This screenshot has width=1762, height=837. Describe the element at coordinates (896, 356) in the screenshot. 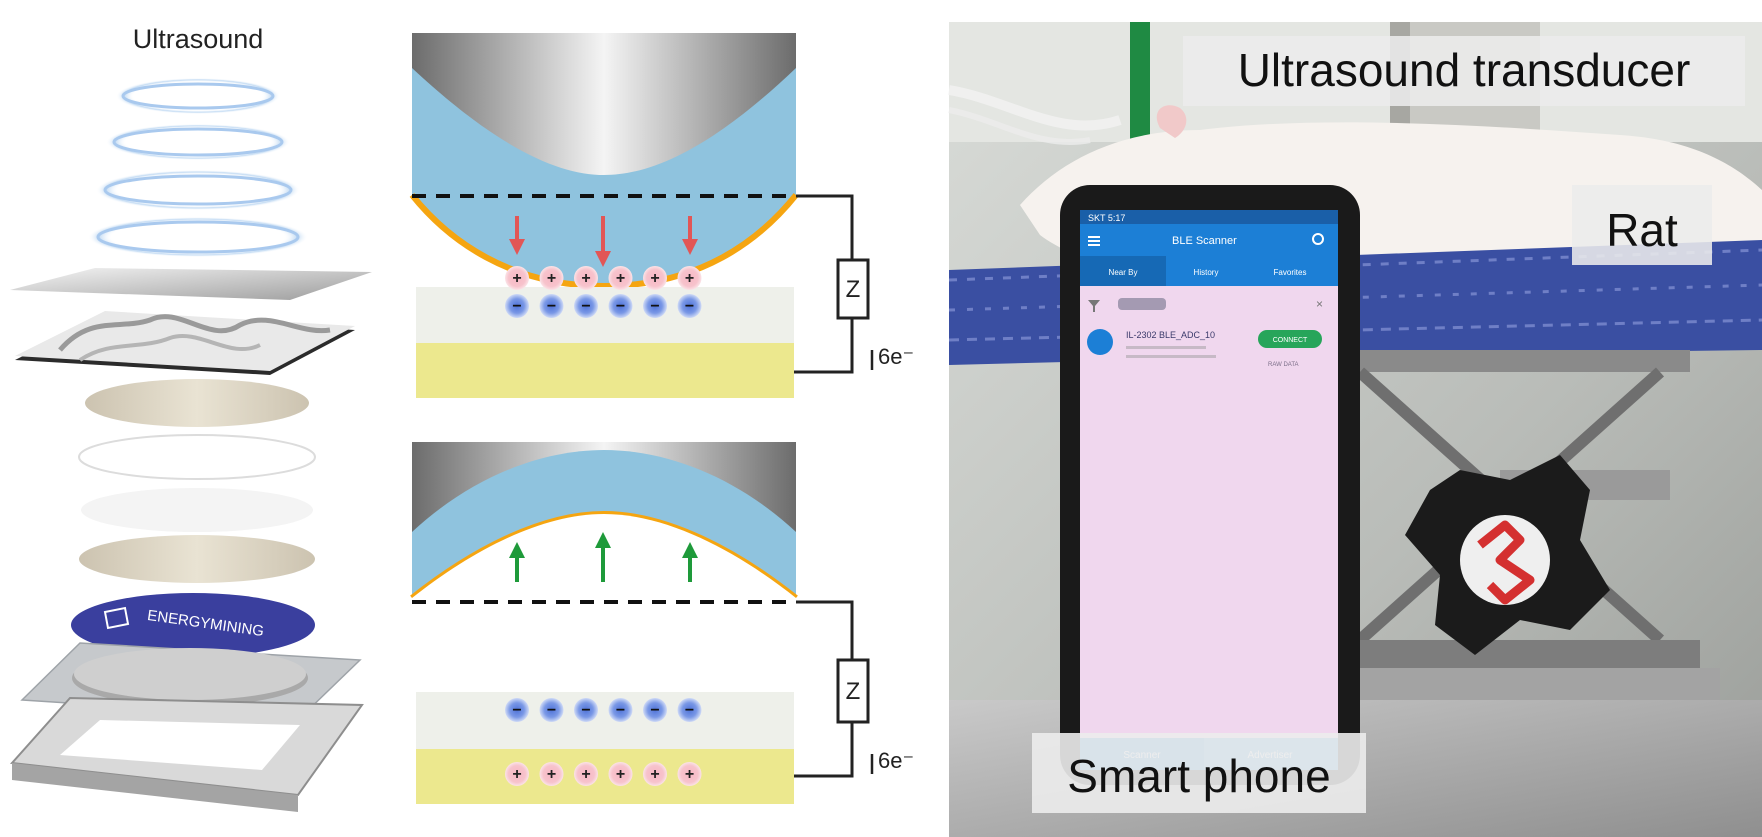

I see `current-label-top: 6e⁻` at that location.